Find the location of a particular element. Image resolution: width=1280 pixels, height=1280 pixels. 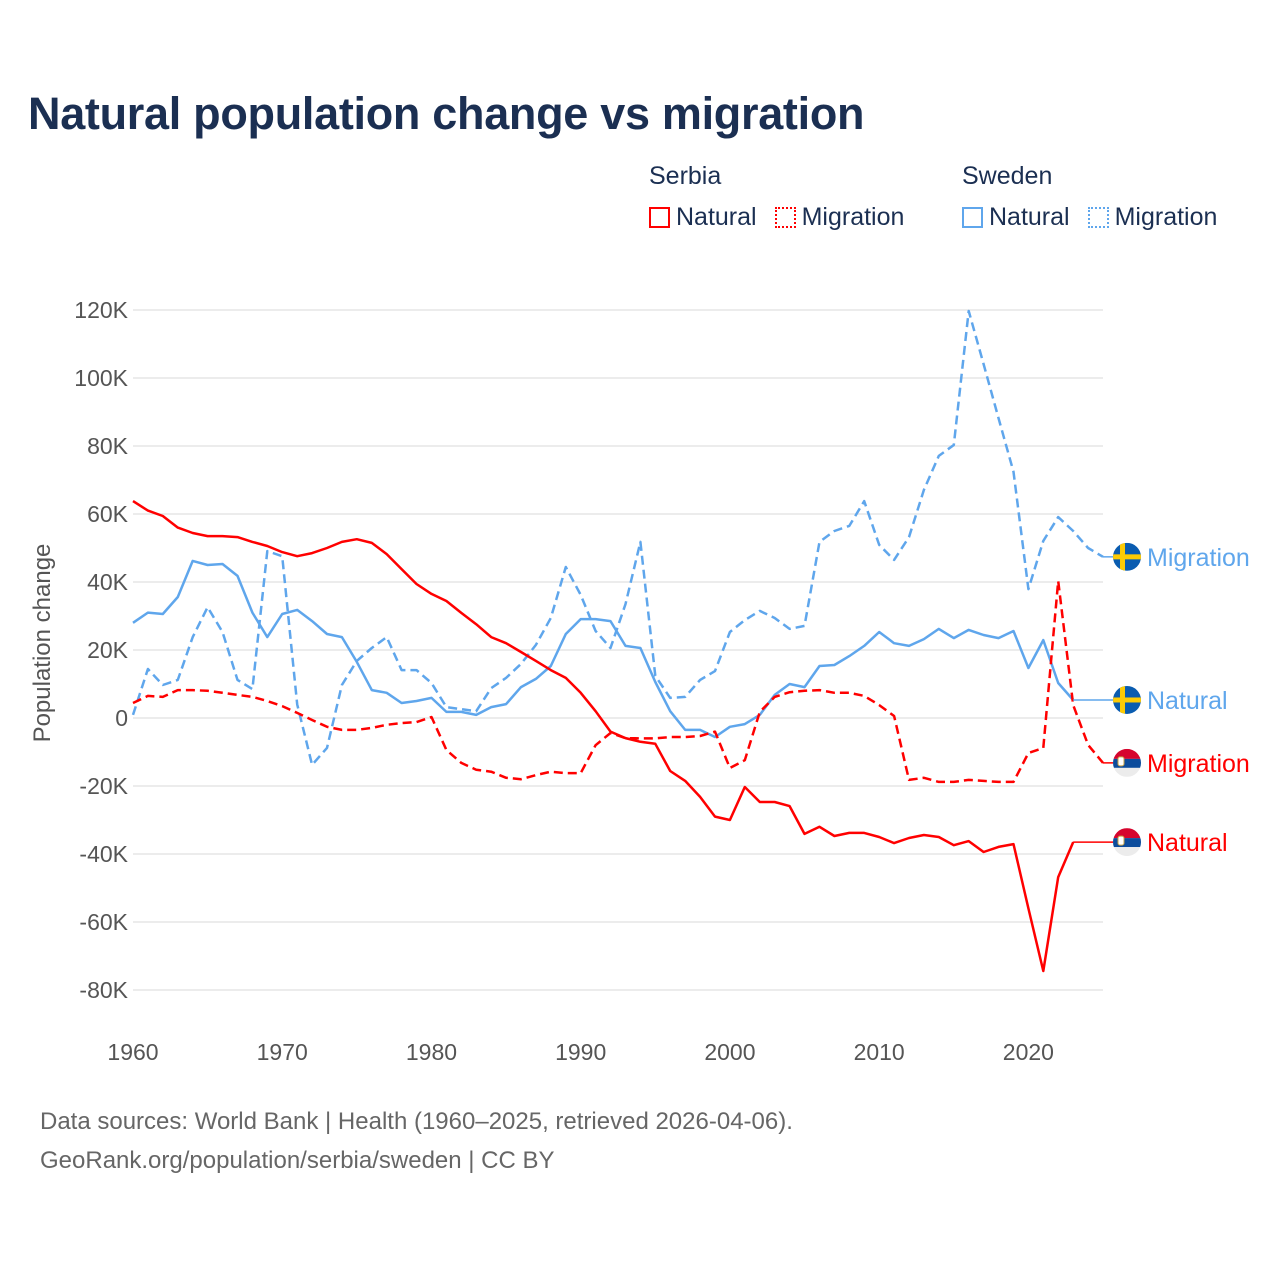

y-tick-label: 120K is located at coordinates (101, 310).